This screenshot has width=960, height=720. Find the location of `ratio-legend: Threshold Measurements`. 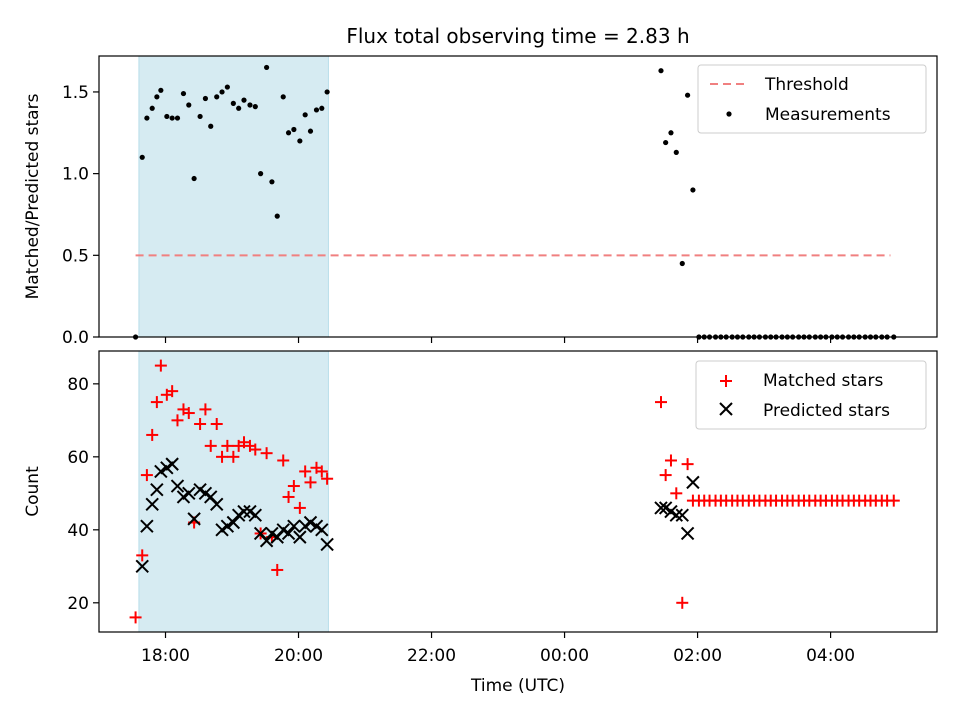

ratio-legend: Threshold Measurements is located at coordinates (812, 99).